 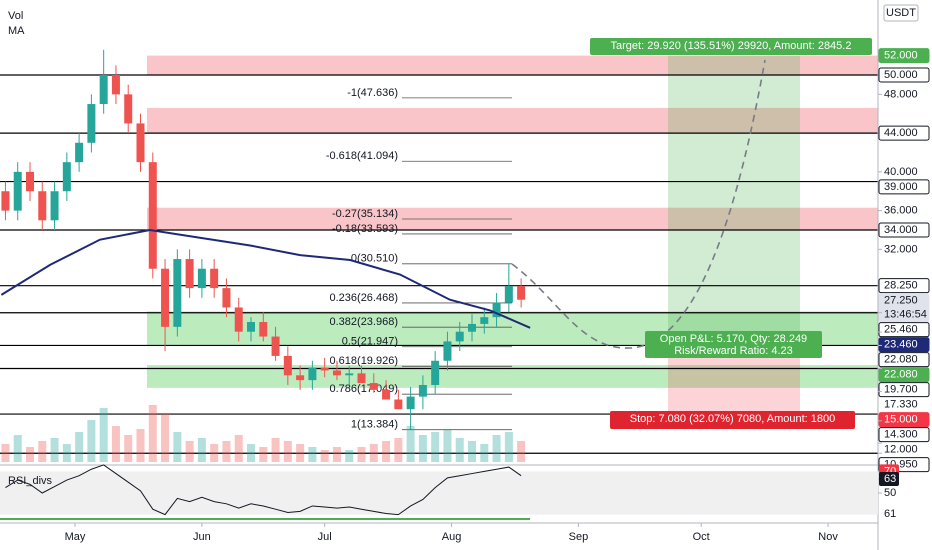 I want to click on fib-label: -1(47.636), so click(x=372, y=93).